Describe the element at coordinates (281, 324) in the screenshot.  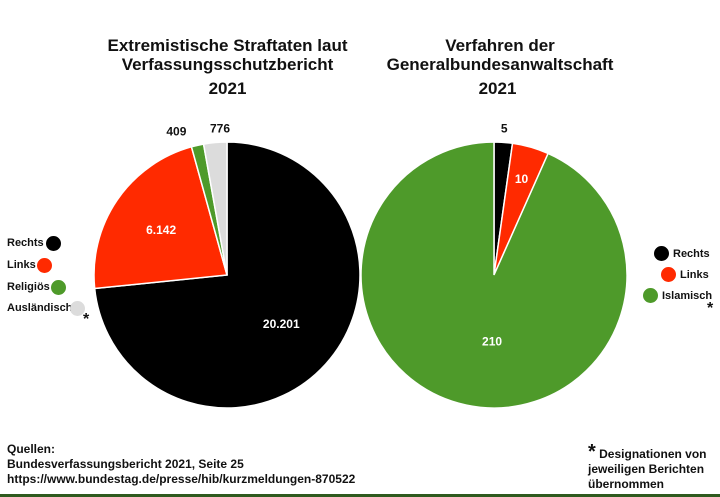
I see `data-label-rechts: 20.201` at that location.